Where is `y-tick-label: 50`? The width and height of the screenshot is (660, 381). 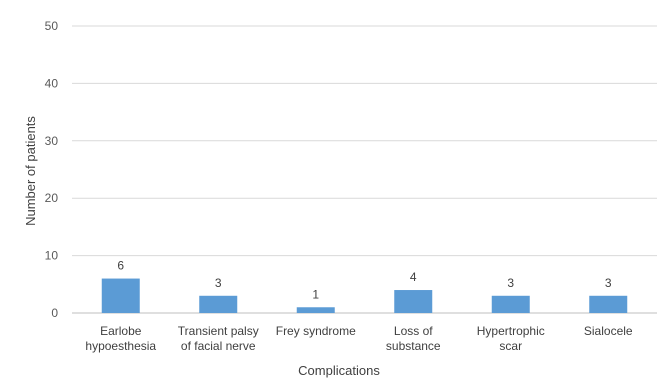
y-tick-label: 50 is located at coordinates (52, 26).